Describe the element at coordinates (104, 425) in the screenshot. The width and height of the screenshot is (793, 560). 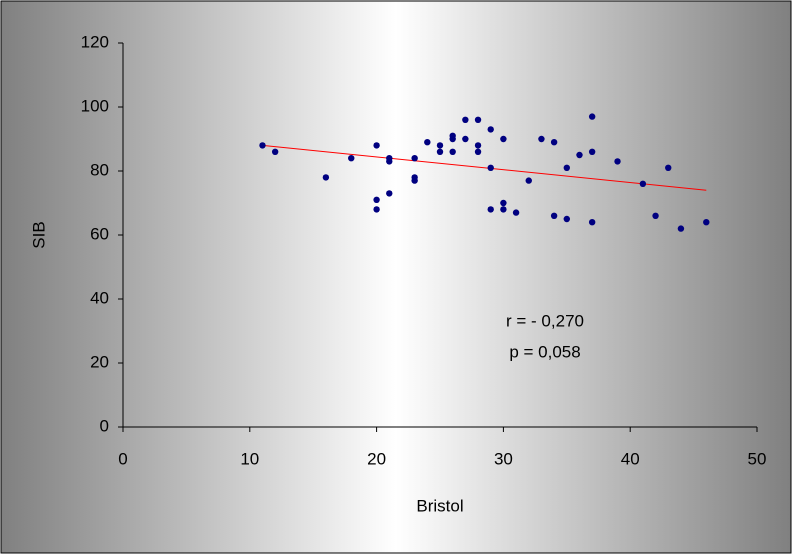
I see `y-tick-label: 0` at that location.